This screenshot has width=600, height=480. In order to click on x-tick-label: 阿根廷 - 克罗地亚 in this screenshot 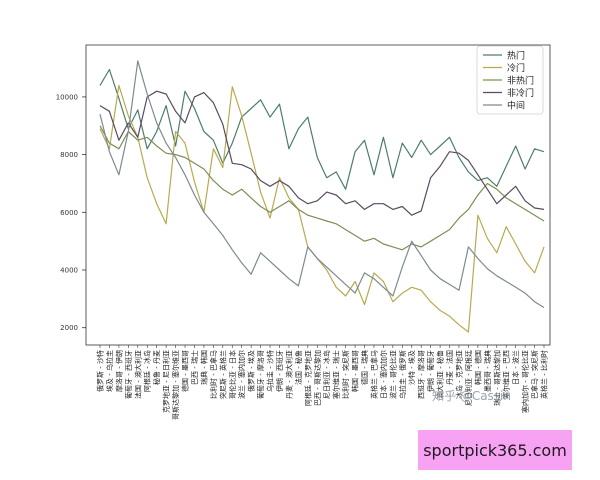, I will do `click(307, 378)`.